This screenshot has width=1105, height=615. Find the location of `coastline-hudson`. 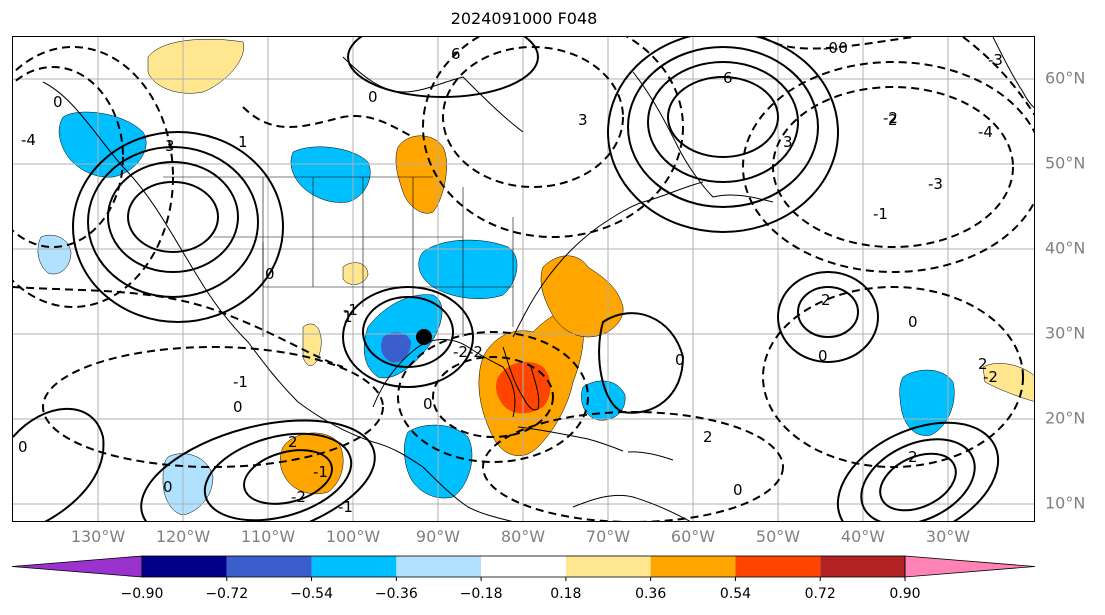

coastline-hudson is located at coordinates (433, 94).